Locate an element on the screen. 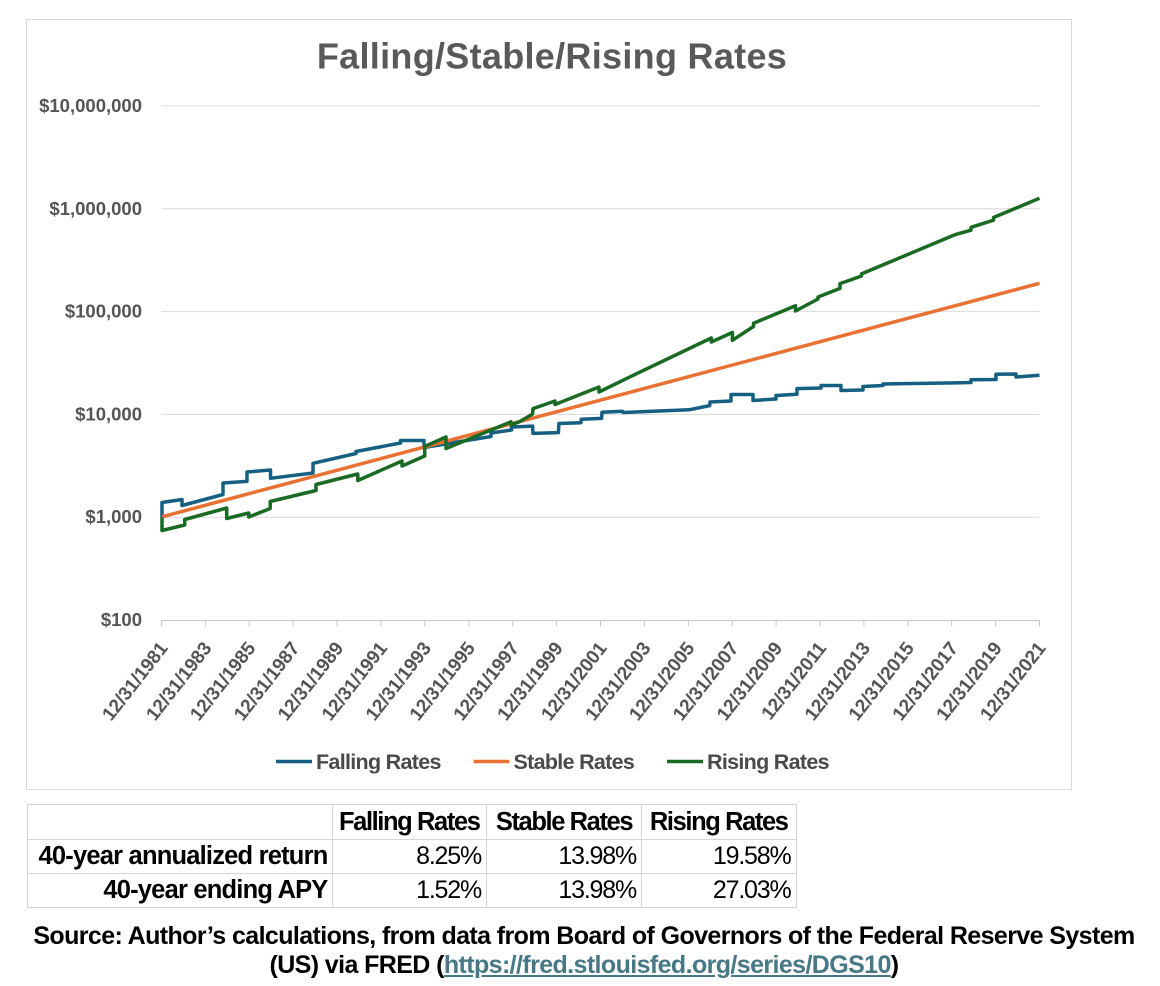 The image size is (1160, 986). svg-text: Falling/Stable/Rising Rates is located at coordinates (552, 55).